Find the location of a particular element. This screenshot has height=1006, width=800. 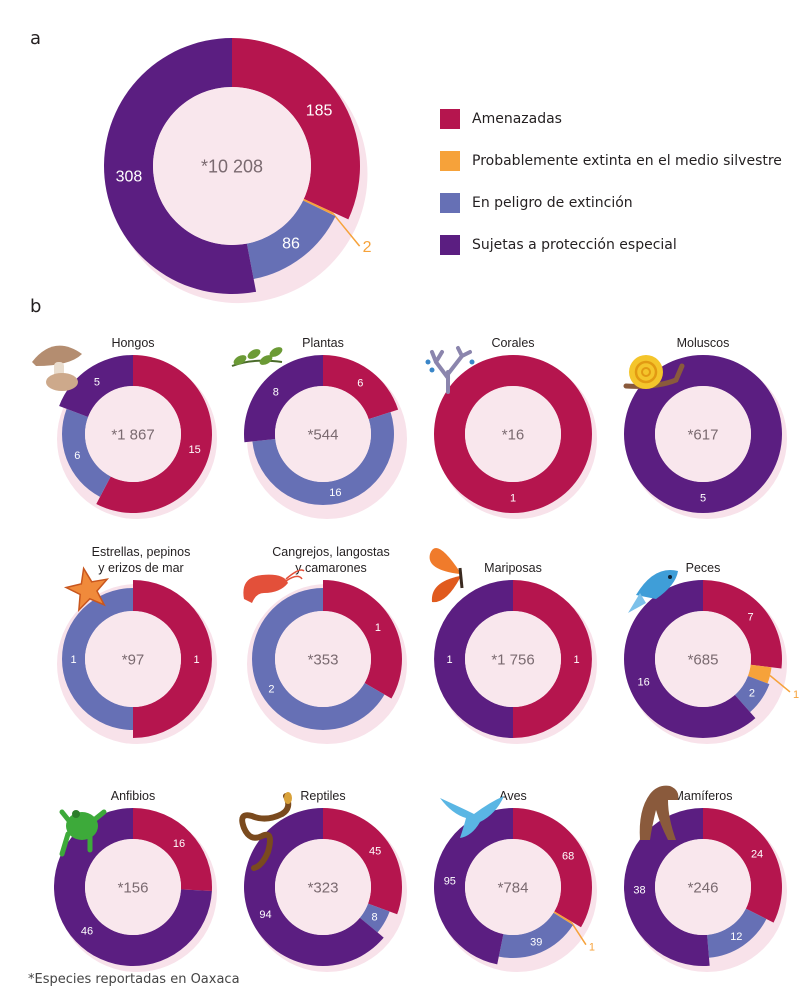

slice-value-label: 308 is located at coordinates (129, 176).